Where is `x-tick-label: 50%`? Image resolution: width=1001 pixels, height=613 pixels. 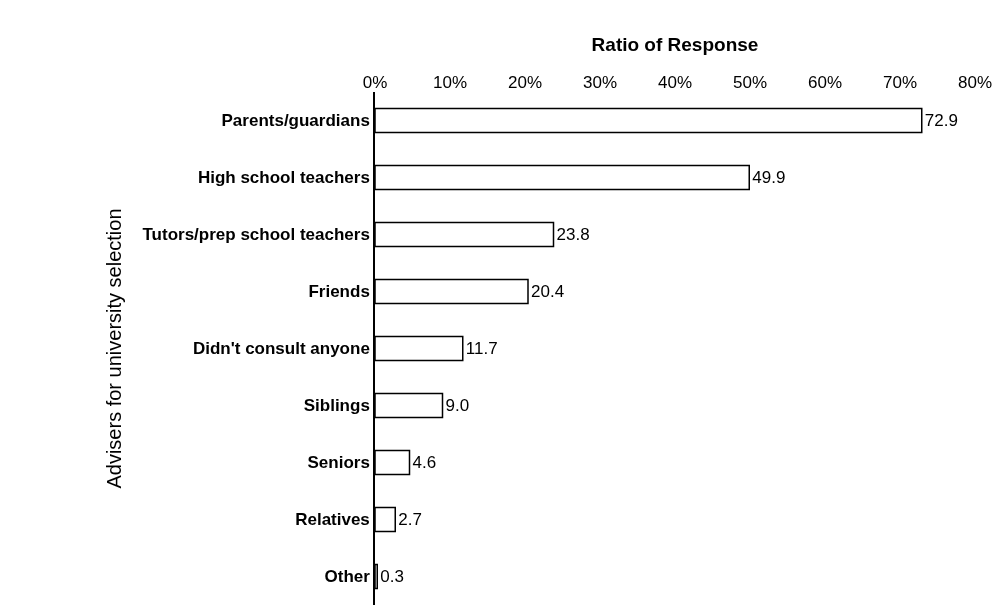 x-tick-label: 50% is located at coordinates (750, 82).